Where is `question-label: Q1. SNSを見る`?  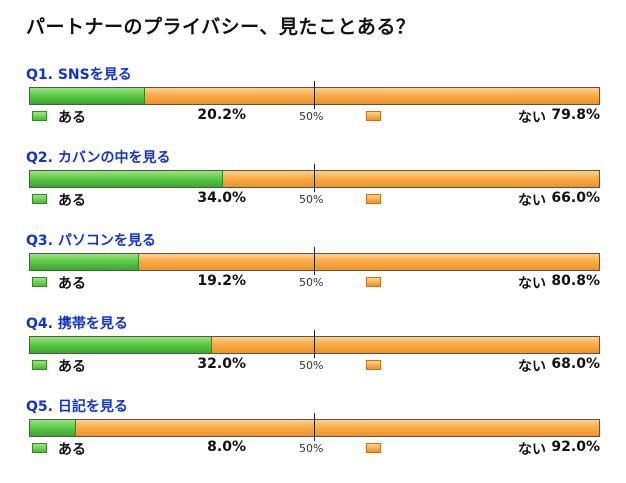 question-label: Q1. SNSを見る is located at coordinates (79, 75).